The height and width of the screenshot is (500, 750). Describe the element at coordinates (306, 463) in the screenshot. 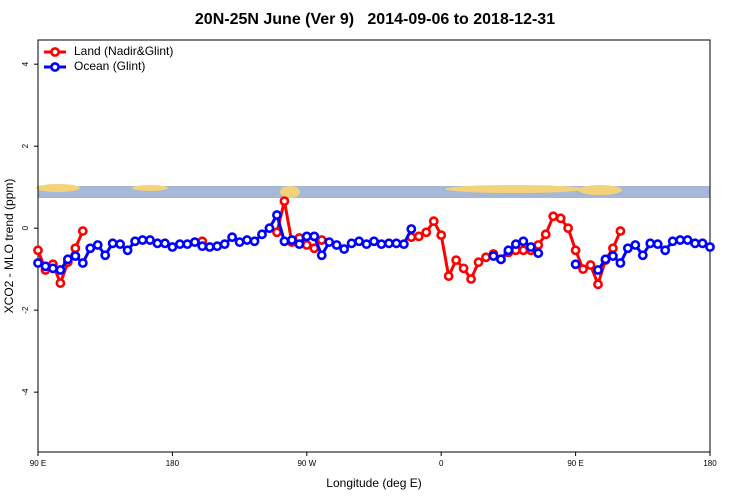

I see `x-tick-label: 90 W` at that location.